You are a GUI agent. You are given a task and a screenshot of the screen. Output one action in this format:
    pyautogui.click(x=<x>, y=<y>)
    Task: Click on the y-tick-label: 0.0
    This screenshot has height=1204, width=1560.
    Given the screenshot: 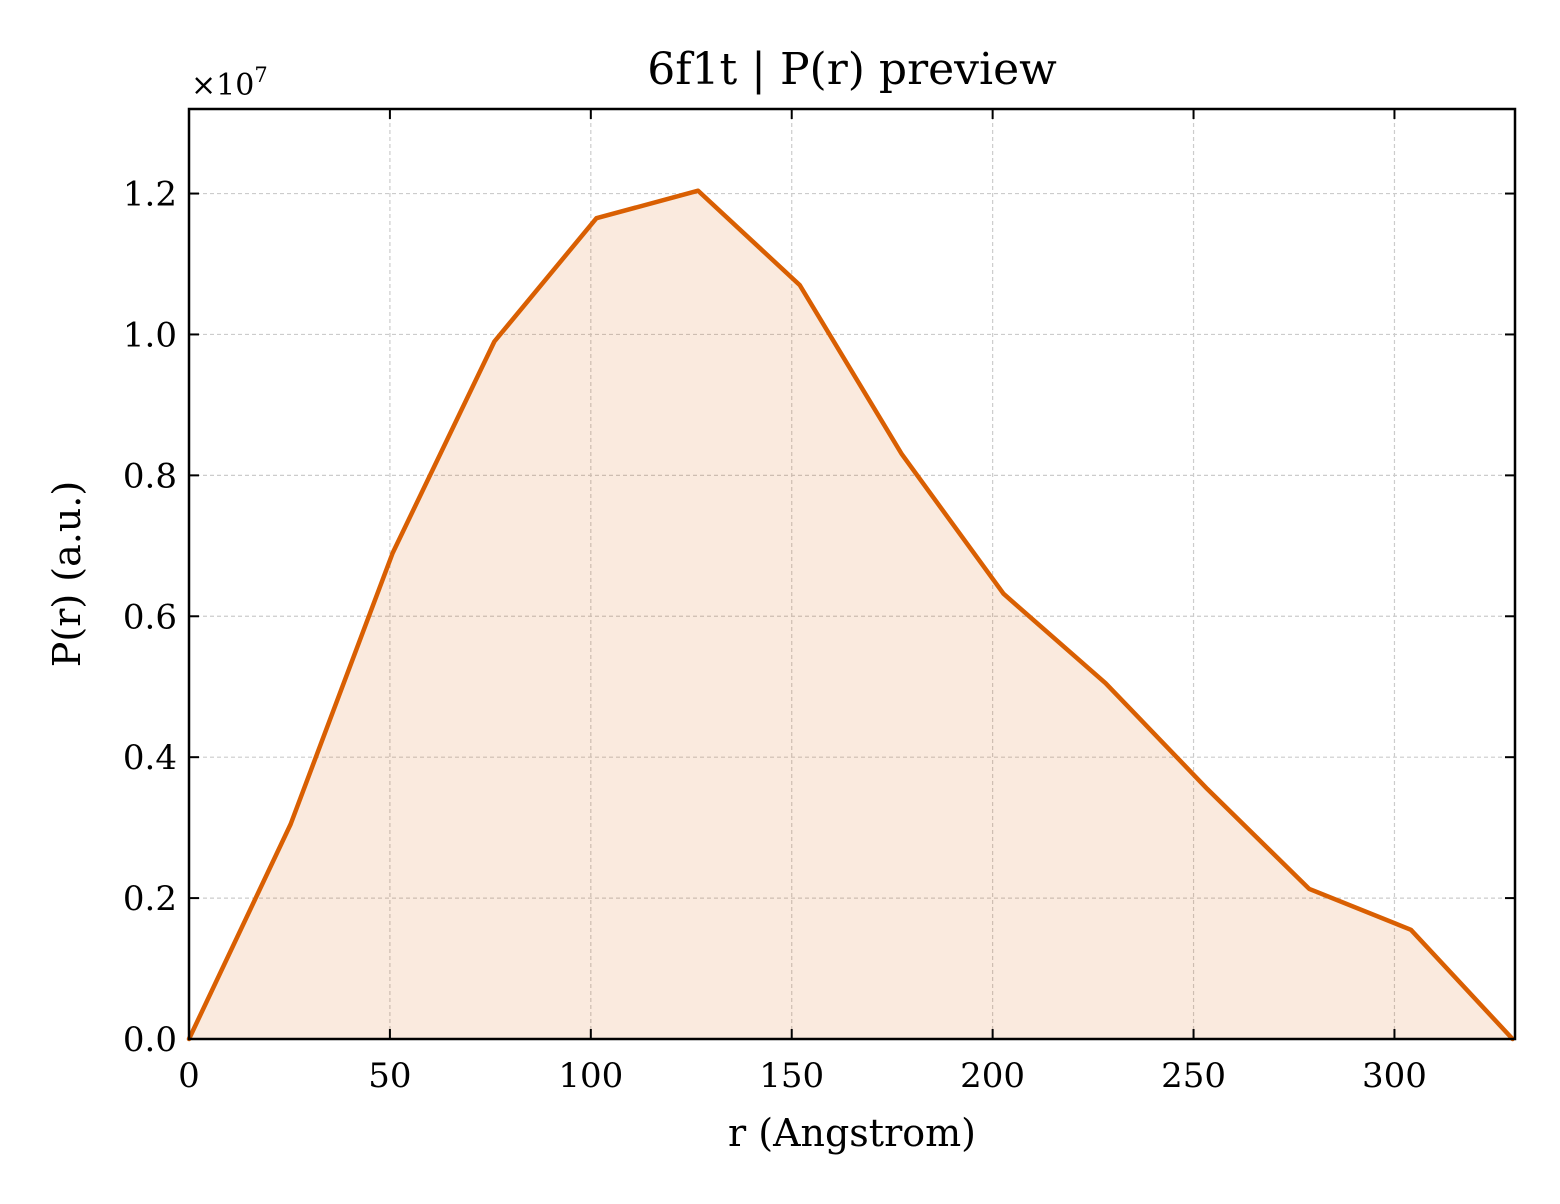 What is the action you would take?
    pyautogui.click(x=150, y=1040)
    